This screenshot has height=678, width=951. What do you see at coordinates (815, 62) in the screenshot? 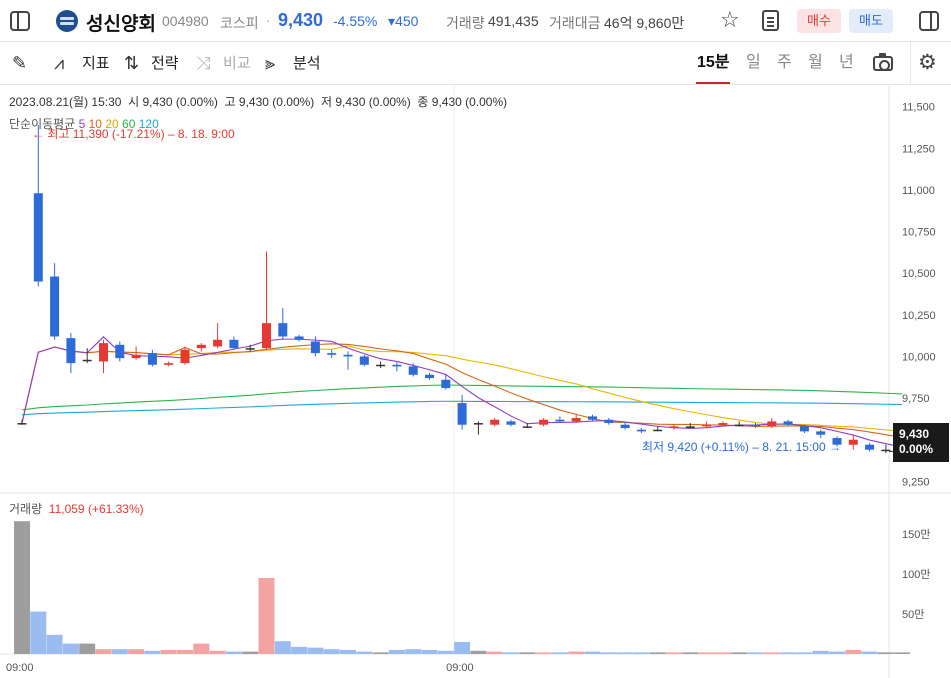
I see `period-month-tab: 월` at bounding box center [815, 62].